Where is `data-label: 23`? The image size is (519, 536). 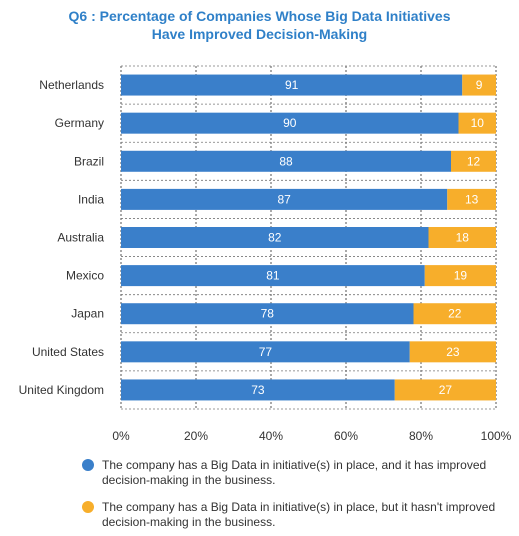
data-label: 23 is located at coordinates (453, 352).